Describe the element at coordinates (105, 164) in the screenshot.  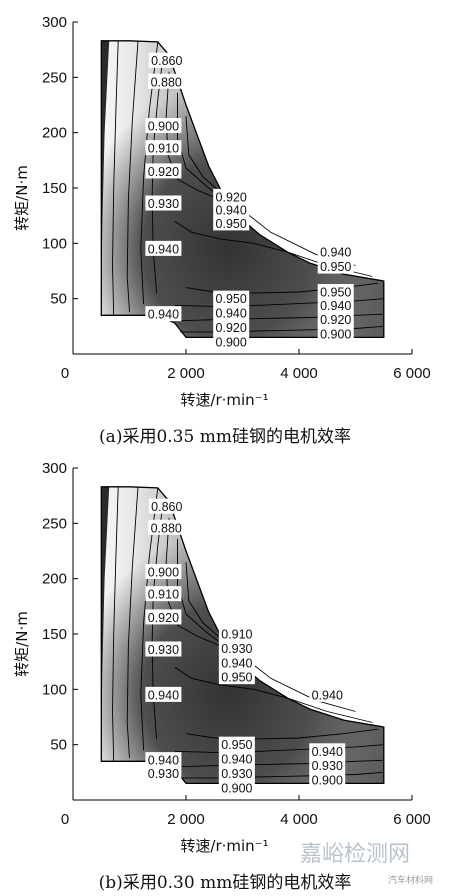
I see `low-efficiency-corner` at that location.